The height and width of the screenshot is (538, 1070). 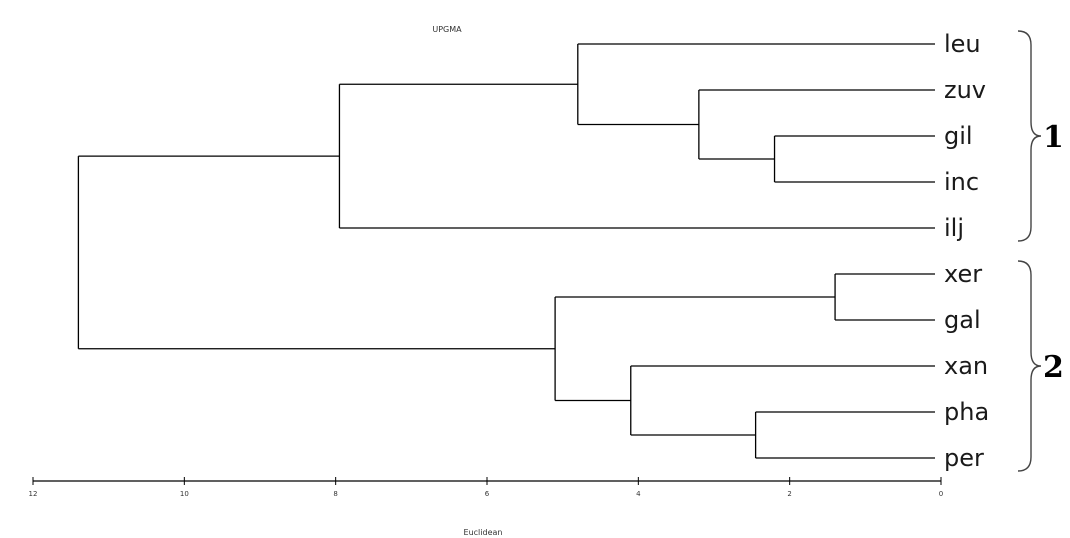 What do you see at coordinates (958, 136) in the screenshot?
I see `leaf-label: gil` at bounding box center [958, 136].